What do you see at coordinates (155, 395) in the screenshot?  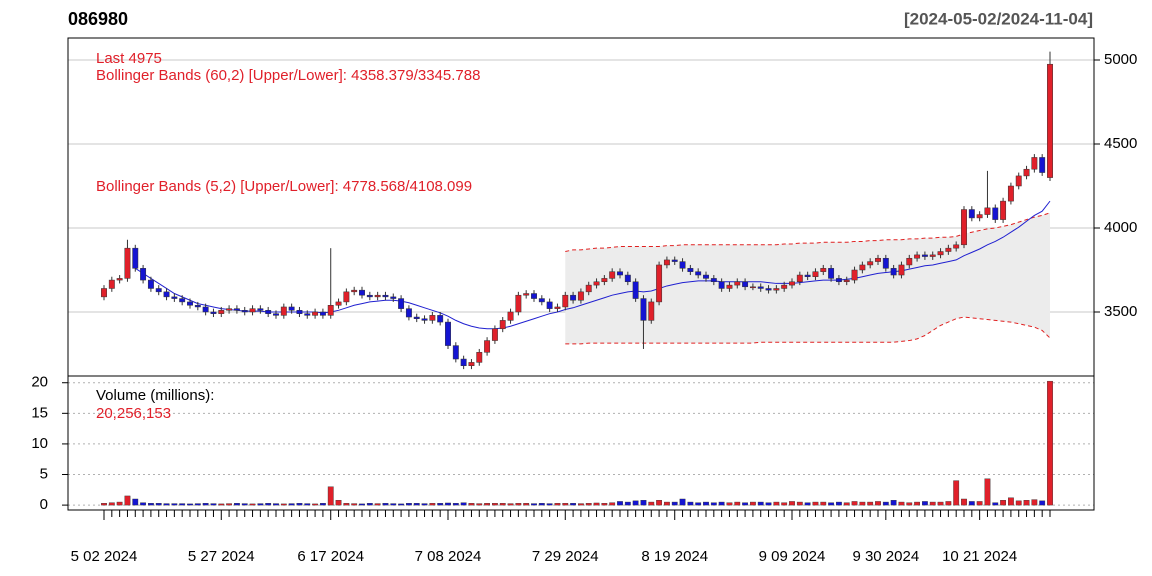 I see `volume-title: Volume (millions):` at bounding box center [155, 395].